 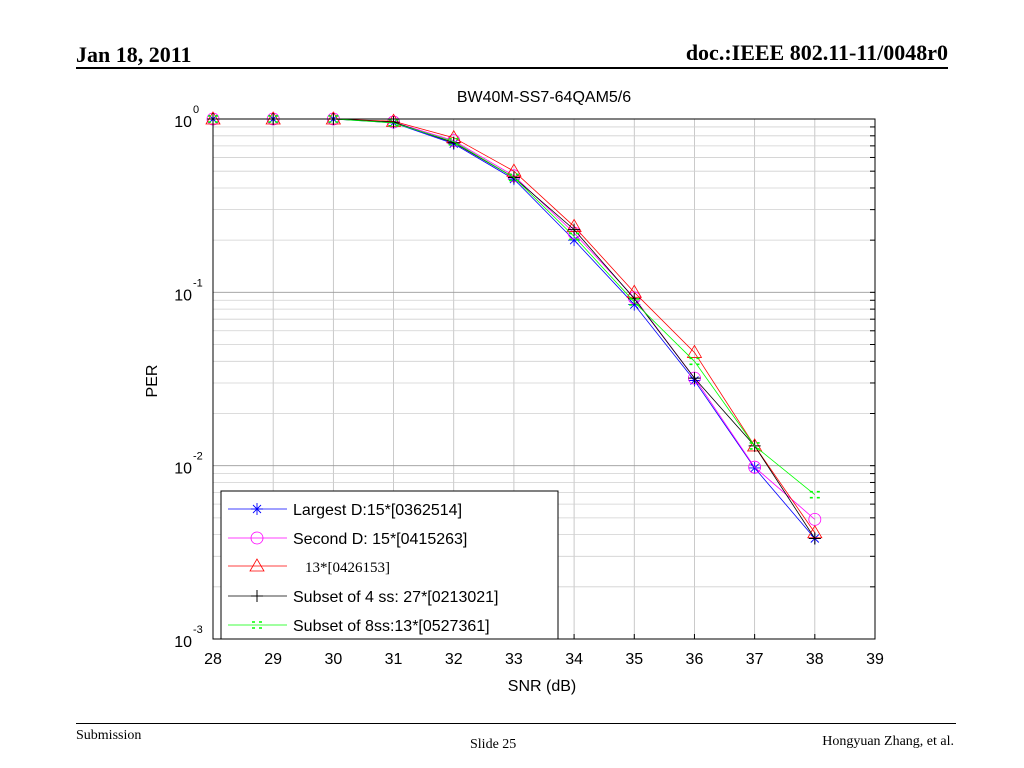 I want to click on legend-label: Subset of 4 ss: 27*[0213021], so click(x=395, y=597).